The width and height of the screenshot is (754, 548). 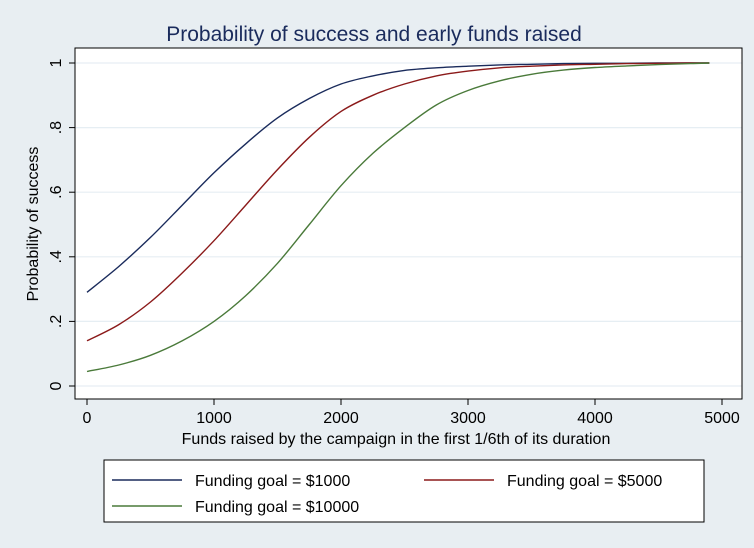 I want to click on x-tick-label-3: 3000, so click(x=468, y=418).